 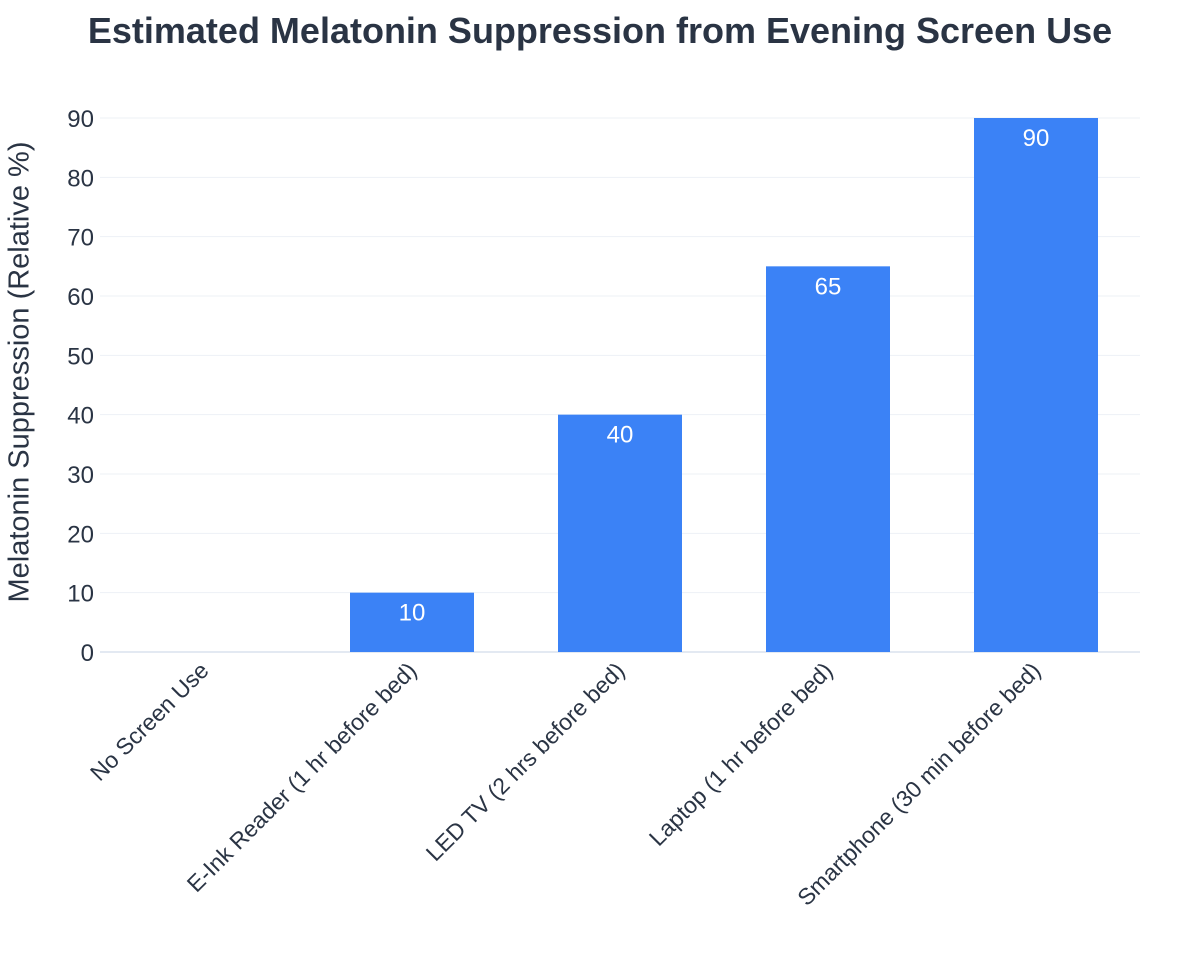 What do you see at coordinates (80, 594) in the screenshot?
I see `y-tick-label: 10` at bounding box center [80, 594].